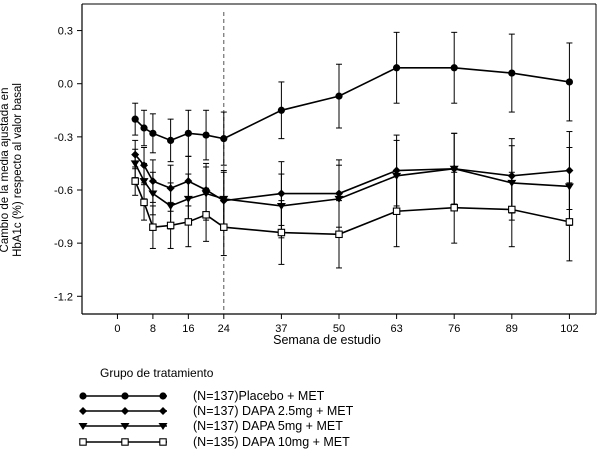 This screenshot has width=600, height=456. I want to click on x-tick-label: 8, so click(153, 329).